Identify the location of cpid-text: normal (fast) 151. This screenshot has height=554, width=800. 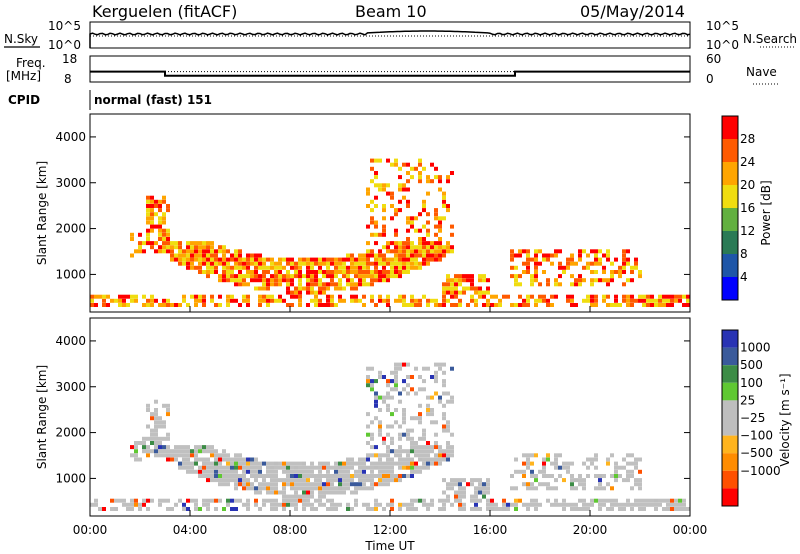
(153, 100).